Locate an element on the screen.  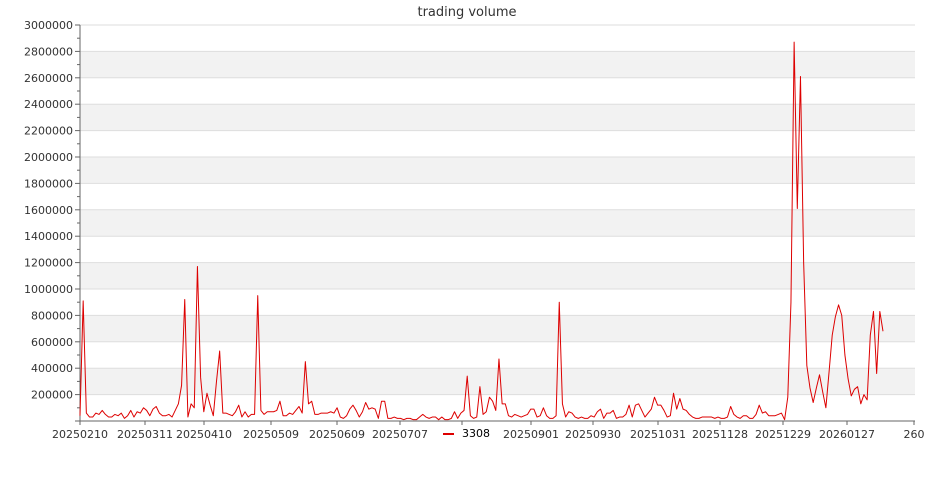
y-tick-label: 600000 is located at coordinates (52, 342).